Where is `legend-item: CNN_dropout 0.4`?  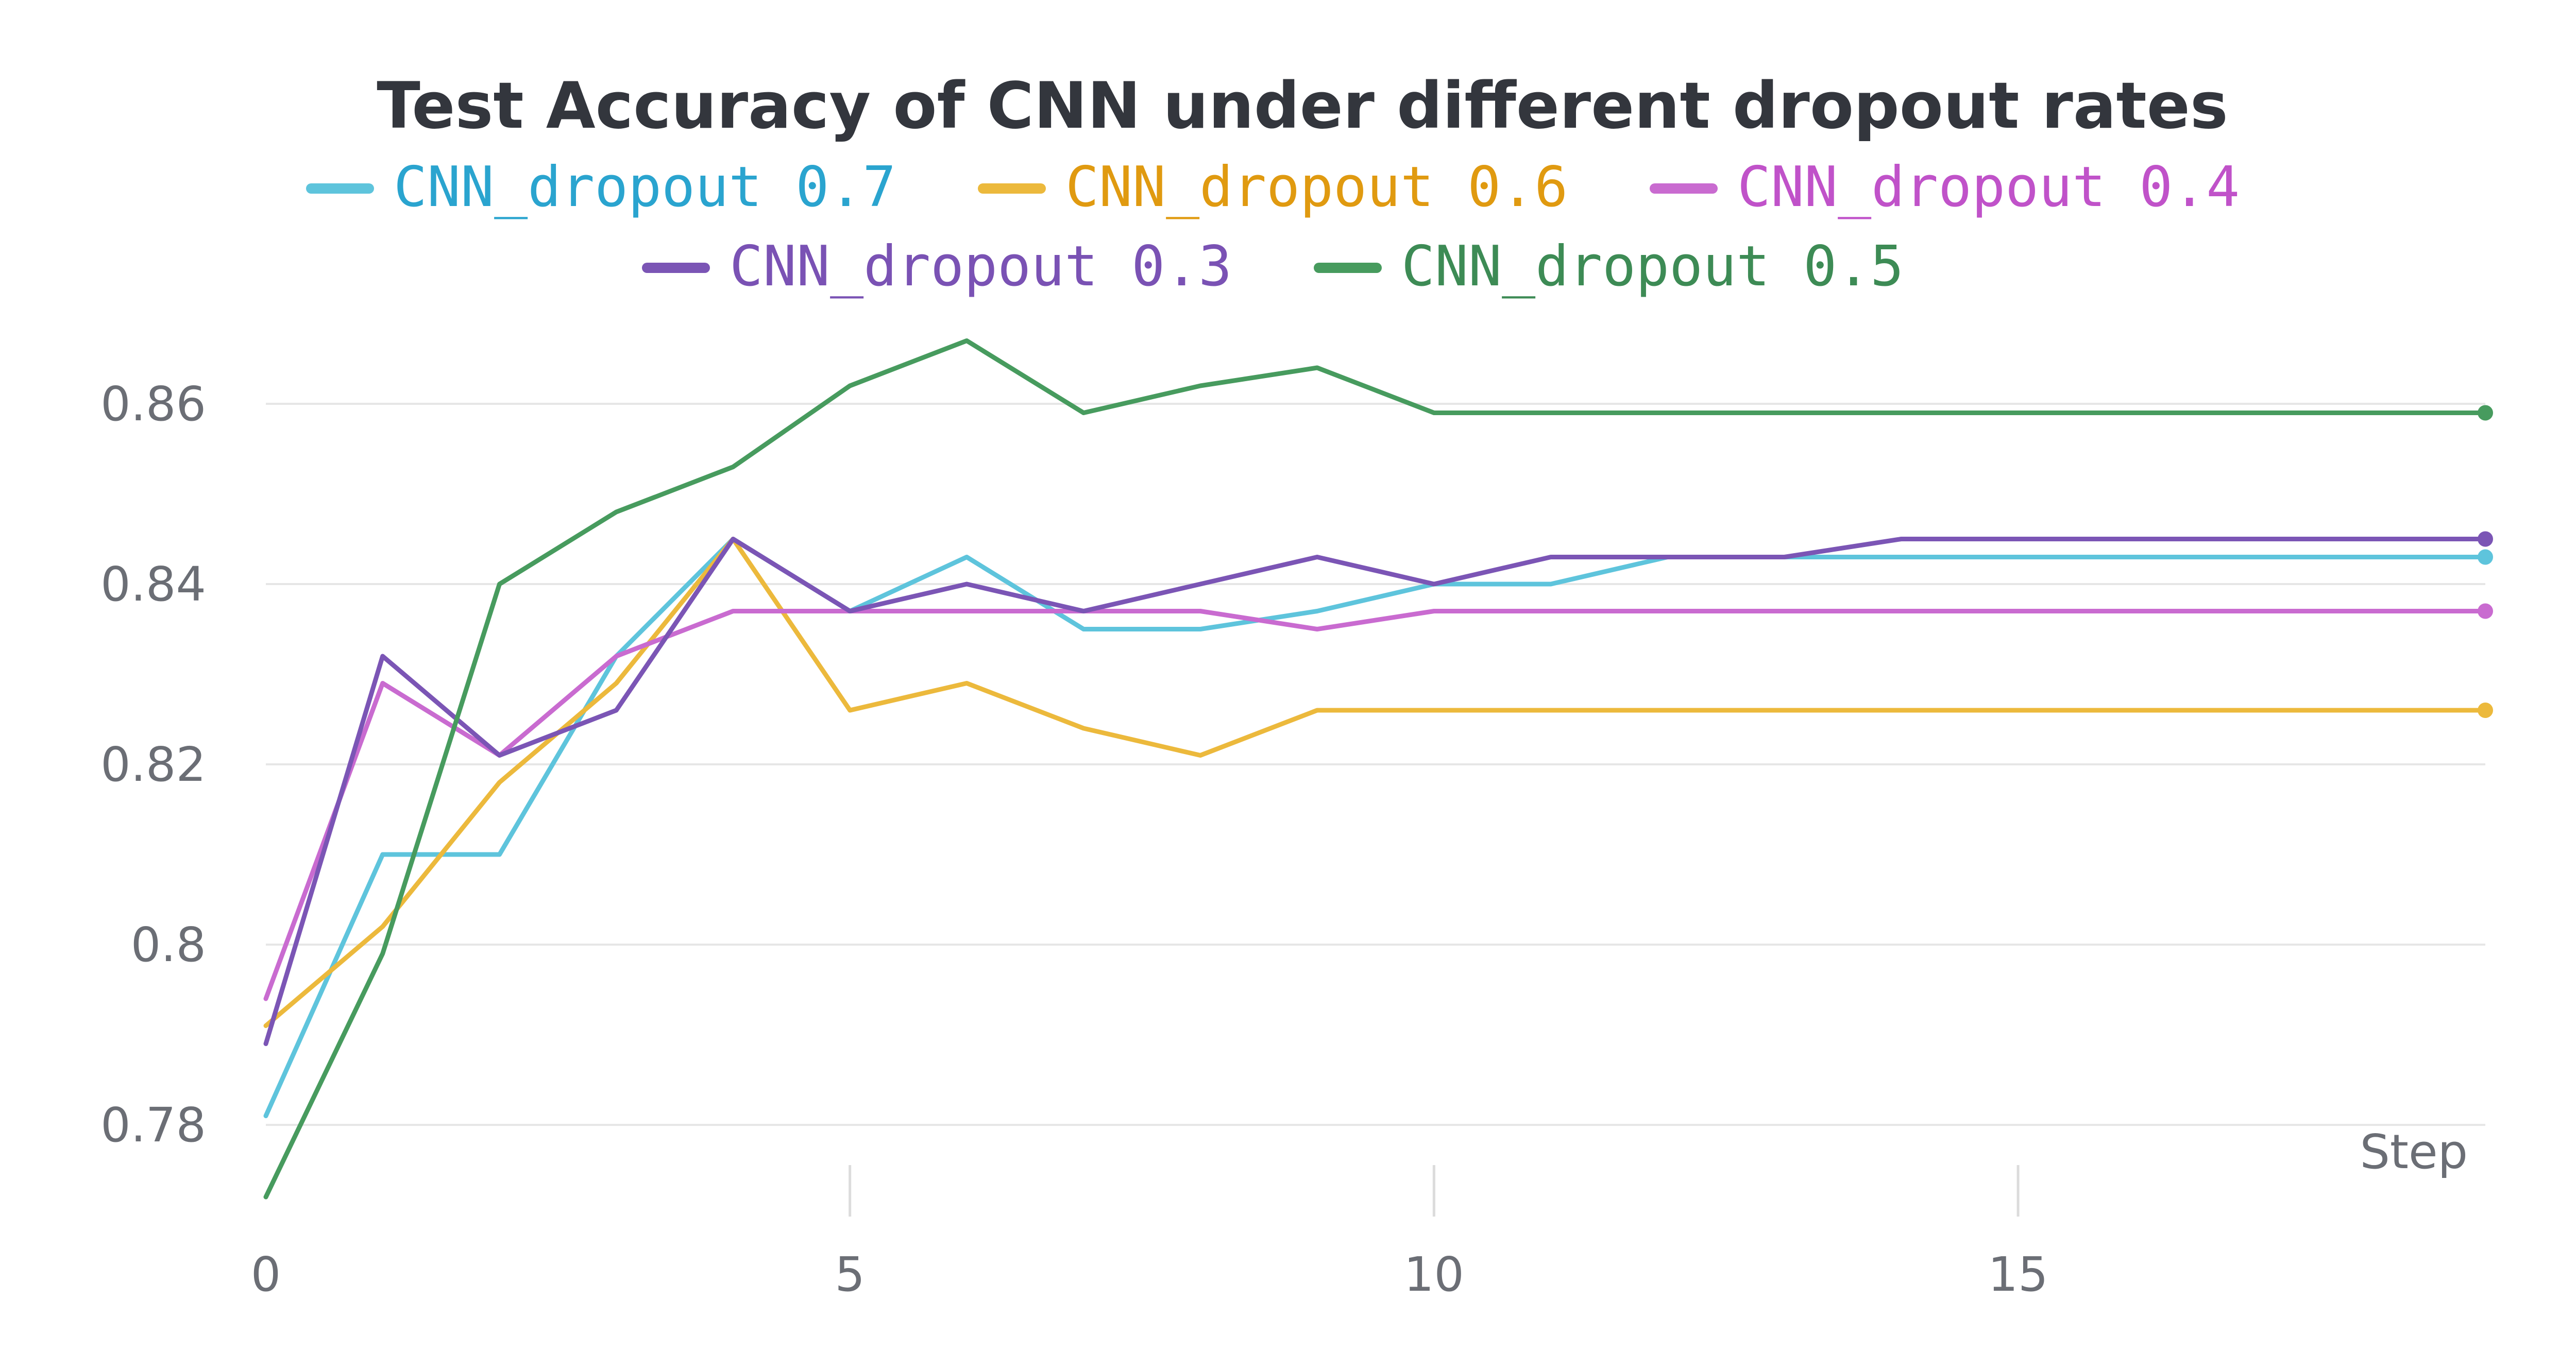 legend-item: CNN_dropout 0.4 is located at coordinates (1945, 187).